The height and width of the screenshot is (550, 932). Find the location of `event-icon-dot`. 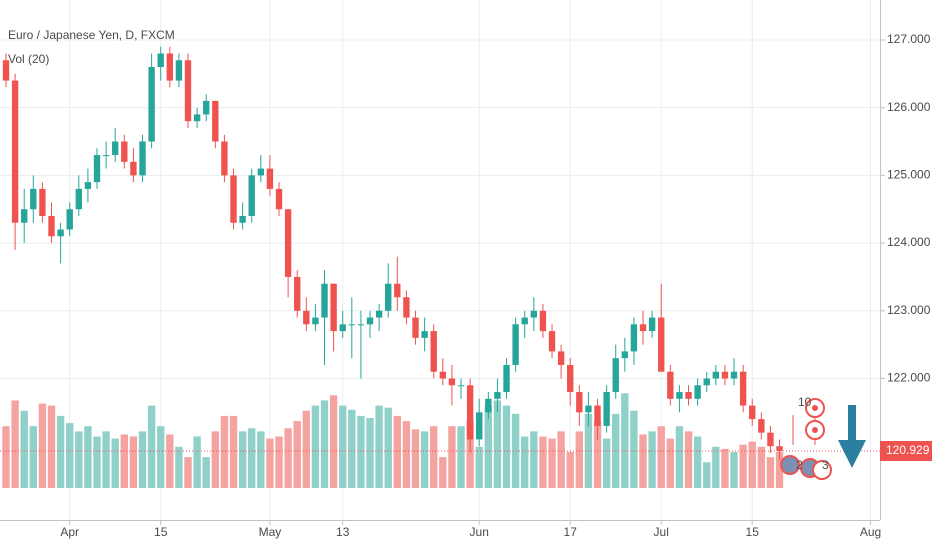

event-icon-dot is located at coordinates (815, 408).